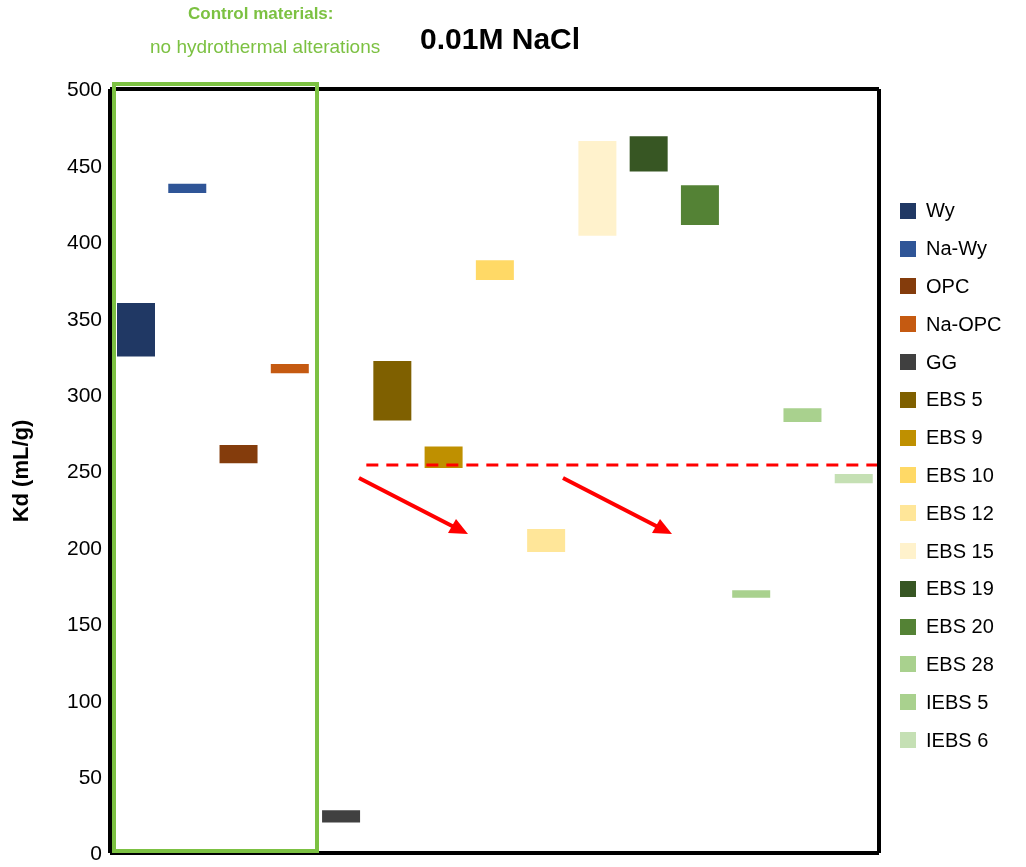  What do you see at coordinates (90, 777) in the screenshot?
I see `y-tick-label: 50` at bounding box center [90, 777].